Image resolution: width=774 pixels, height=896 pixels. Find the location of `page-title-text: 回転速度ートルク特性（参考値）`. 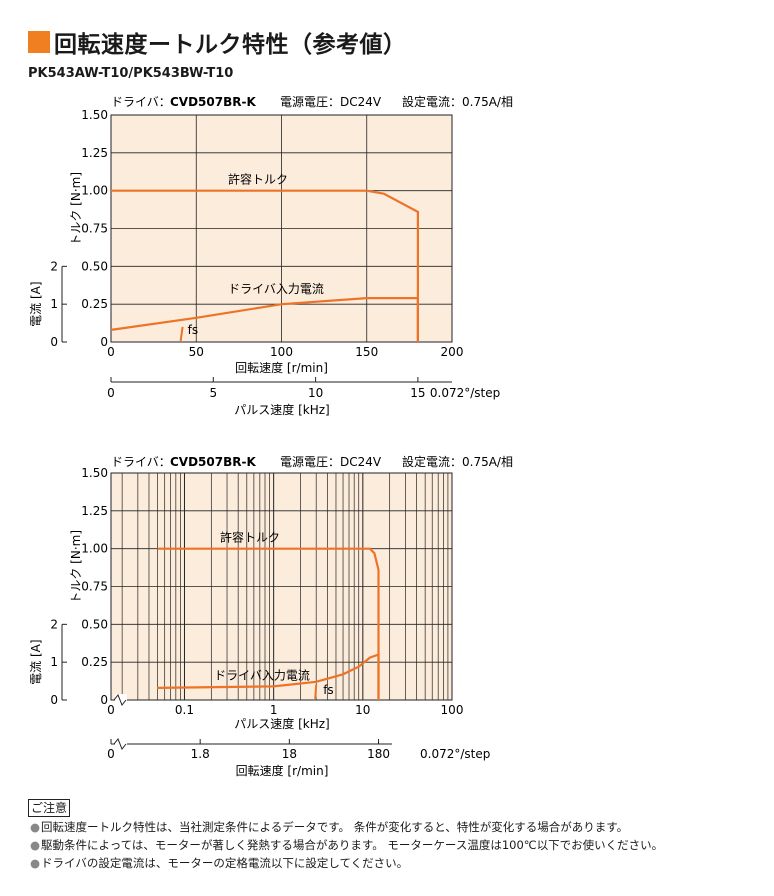

page-title-text: 回転速度ートルク特性（参考値） is located at coordinates (230, 45).